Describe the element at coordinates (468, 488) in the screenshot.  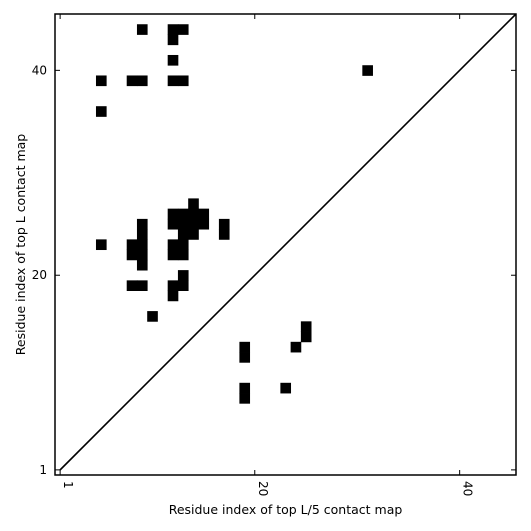
I see `x-tick-label: 40` at that location.